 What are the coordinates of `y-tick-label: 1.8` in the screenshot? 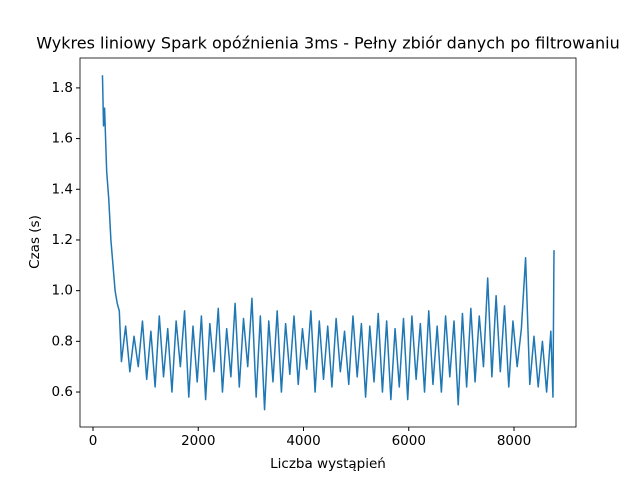 It's located at (62, 88).